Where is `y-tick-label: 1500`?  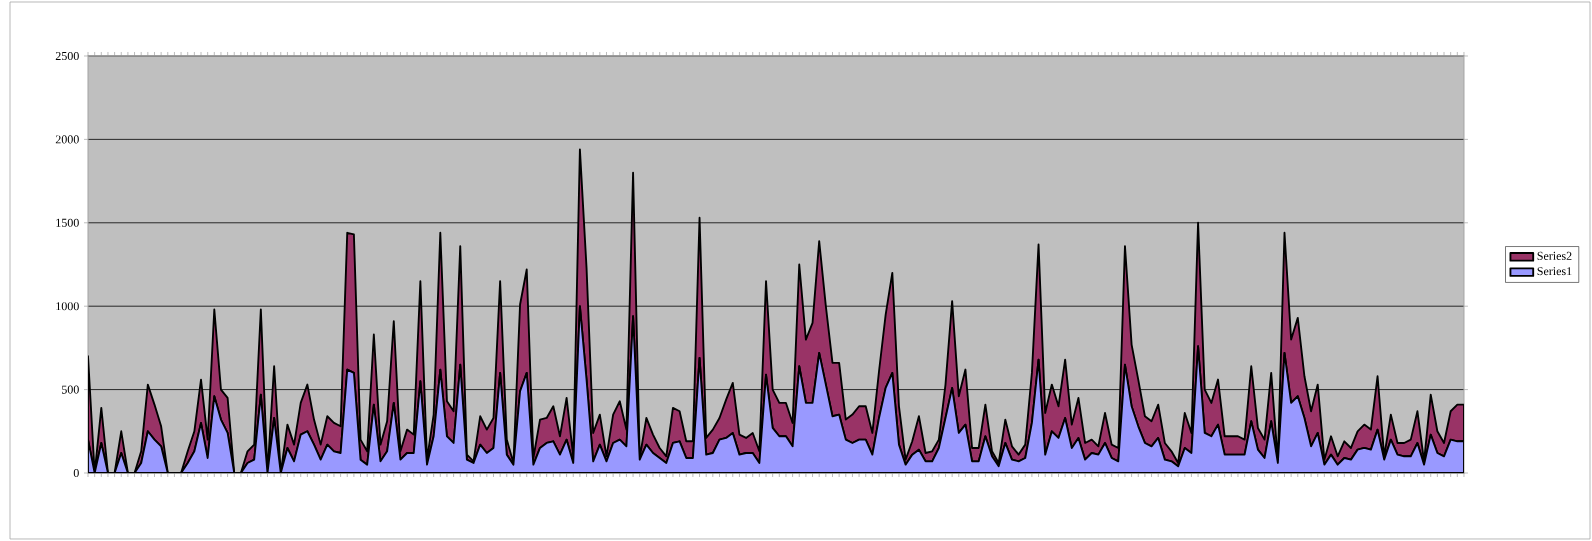 y-tick-label: 1500 is located at coordinates (67, 222).